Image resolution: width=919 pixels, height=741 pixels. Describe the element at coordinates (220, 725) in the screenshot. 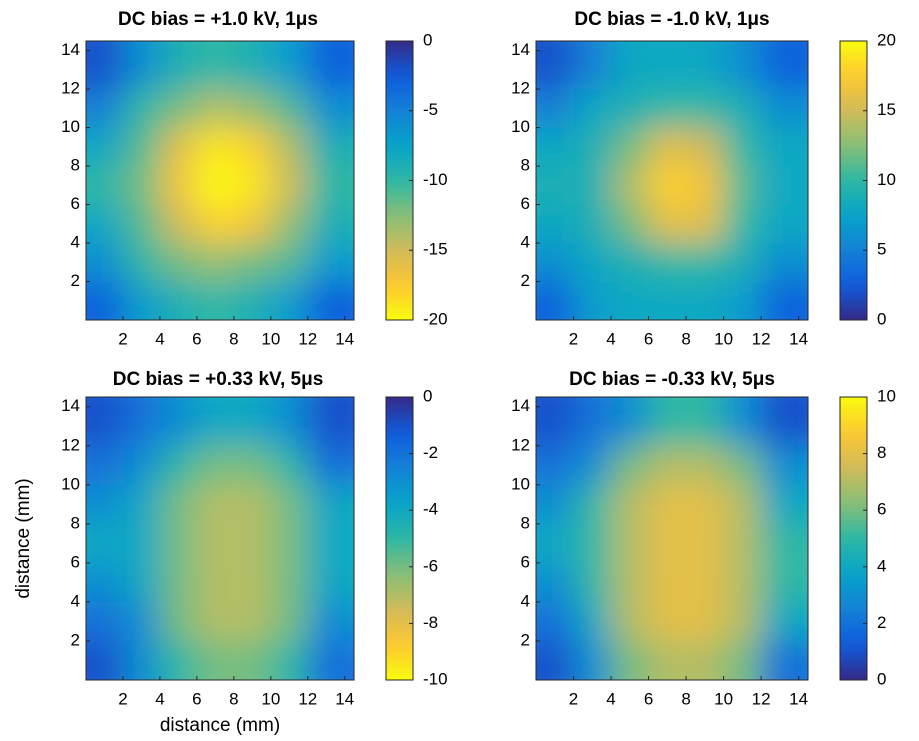

I see `x-axis-label: distance (mm)` at that location.